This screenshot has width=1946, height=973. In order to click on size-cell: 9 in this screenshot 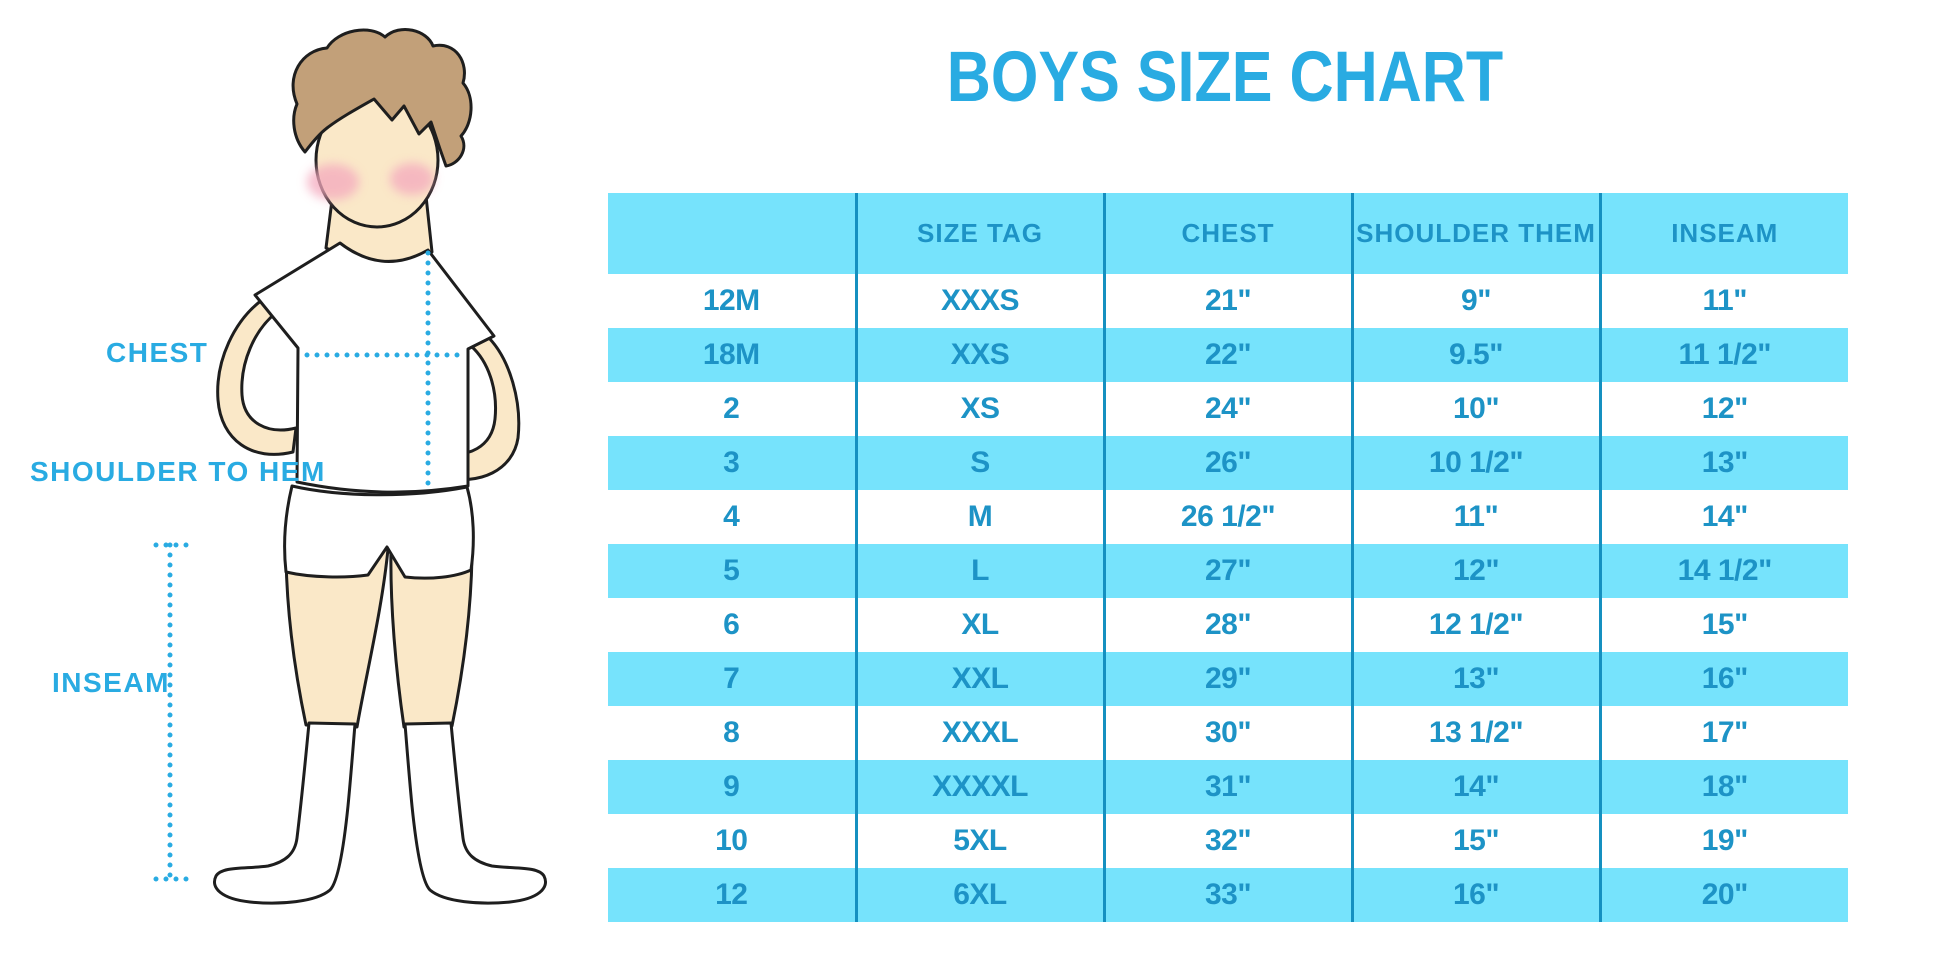, I will do `click(731, 786)`.